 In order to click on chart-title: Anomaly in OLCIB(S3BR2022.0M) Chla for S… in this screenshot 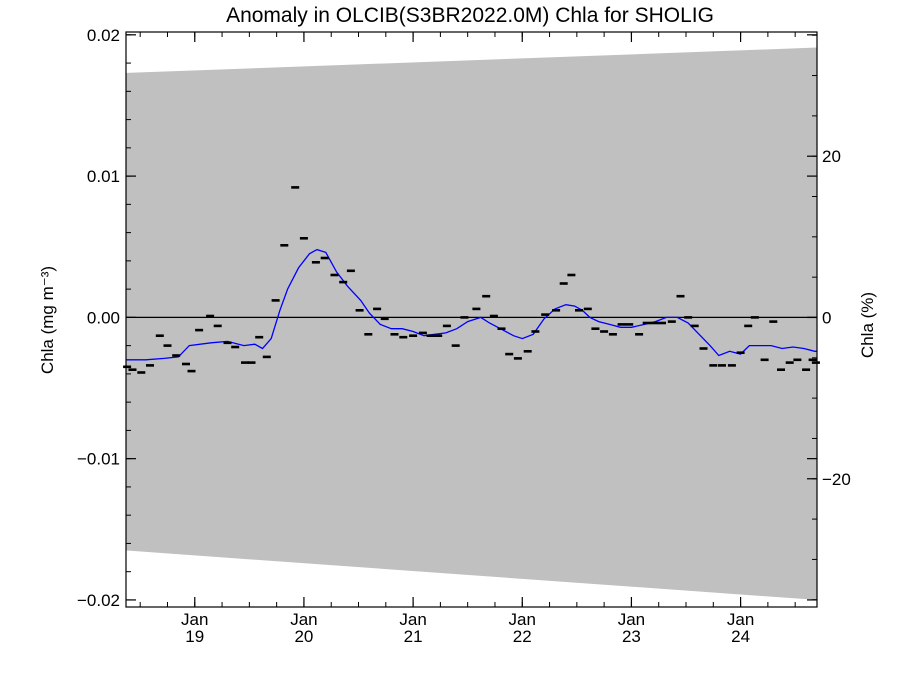, I will do `click(470, 15)`.